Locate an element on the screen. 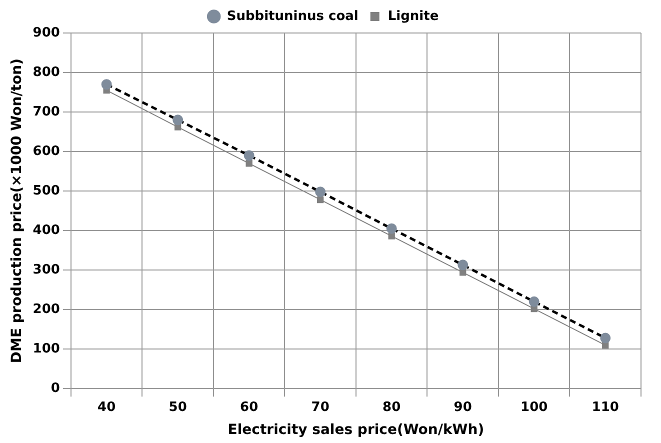 This screenshot has height=443, width=661. y-axis-title: DME production price(×1000 Won/ton) is located at coordinates (17, 211).